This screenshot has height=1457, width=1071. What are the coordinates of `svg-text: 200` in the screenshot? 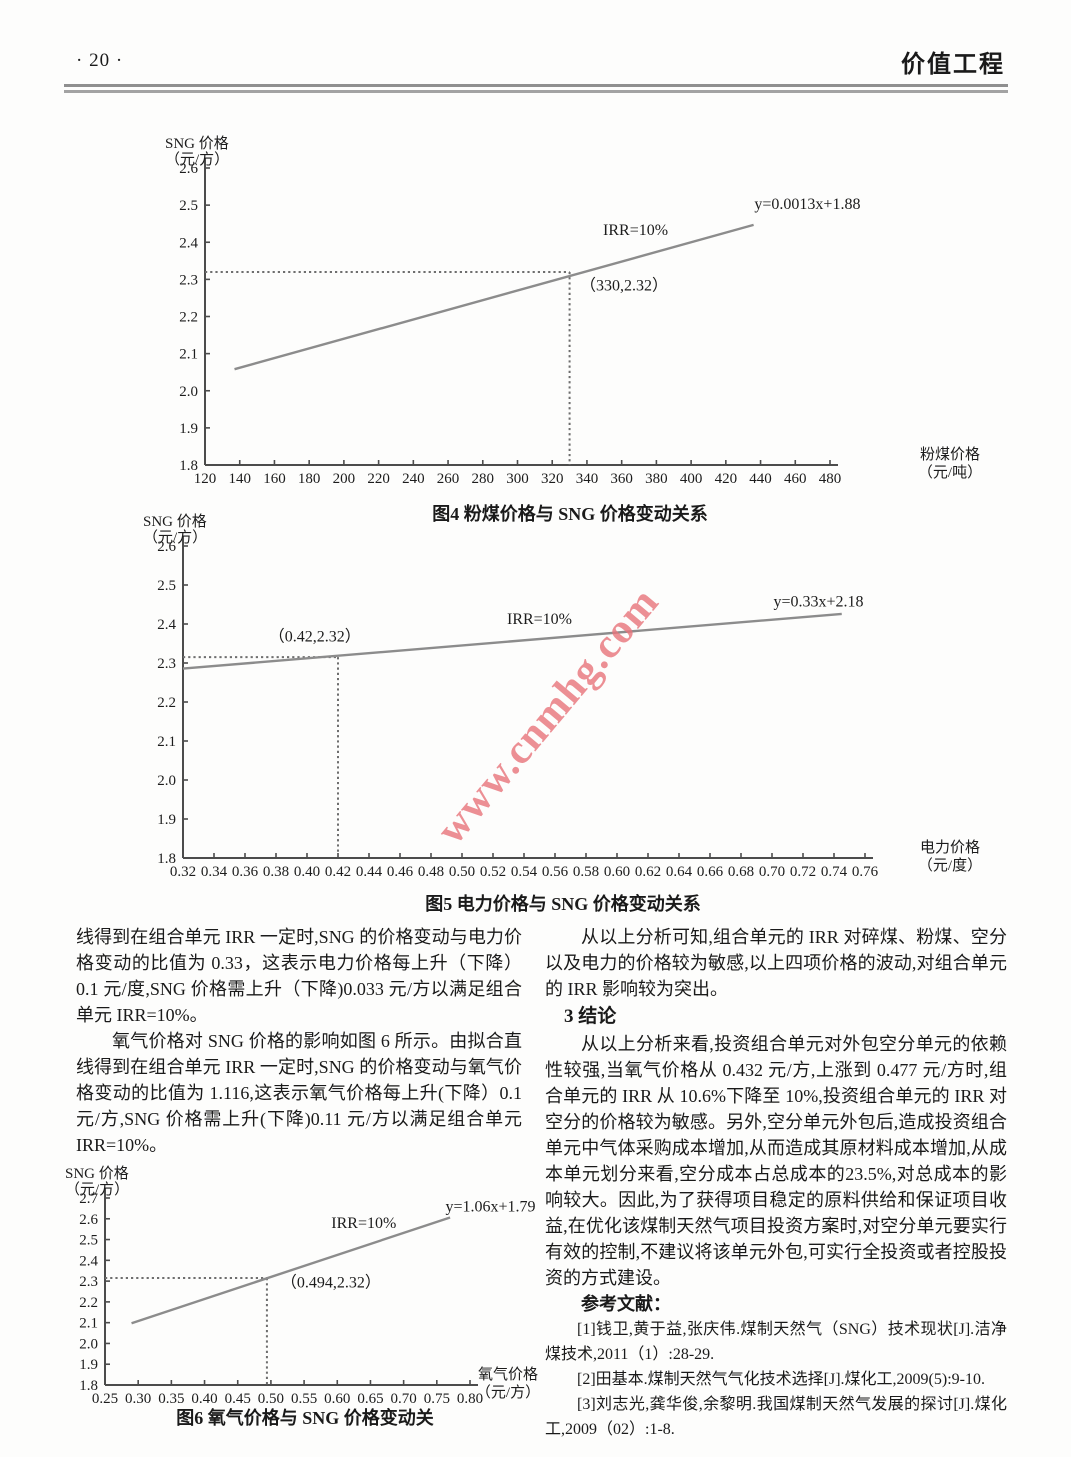 It's located at (344, 479).